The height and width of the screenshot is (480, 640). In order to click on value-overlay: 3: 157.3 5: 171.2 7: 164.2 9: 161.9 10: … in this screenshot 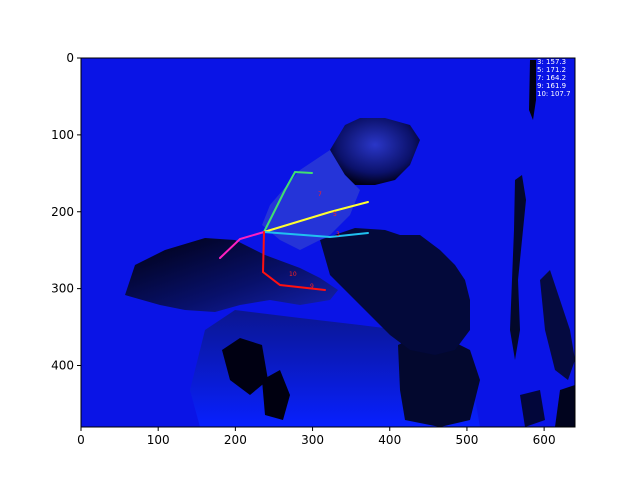, I will do `click(554, 78)`.